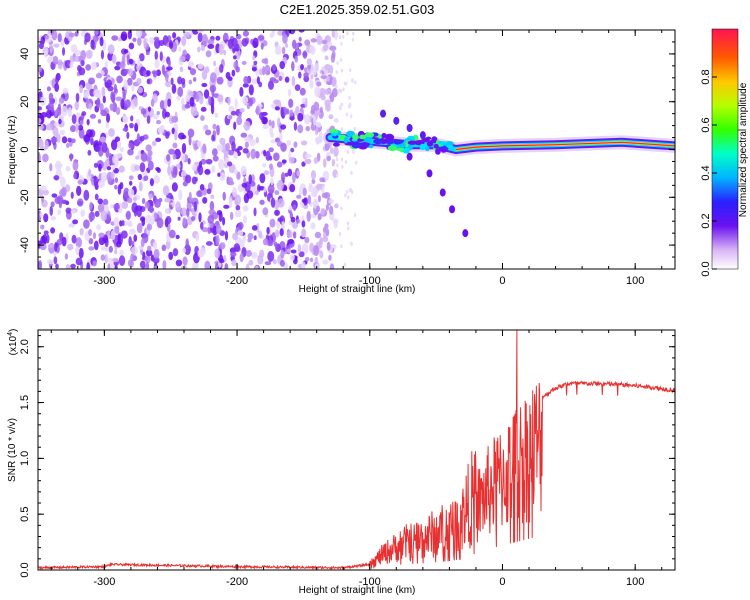 The image size is (750, 600). What do you see at coordinates (25, 569) in the screenshot?
I see `snr-y-tick-label: 0.0` at bounding box center [25, 569].